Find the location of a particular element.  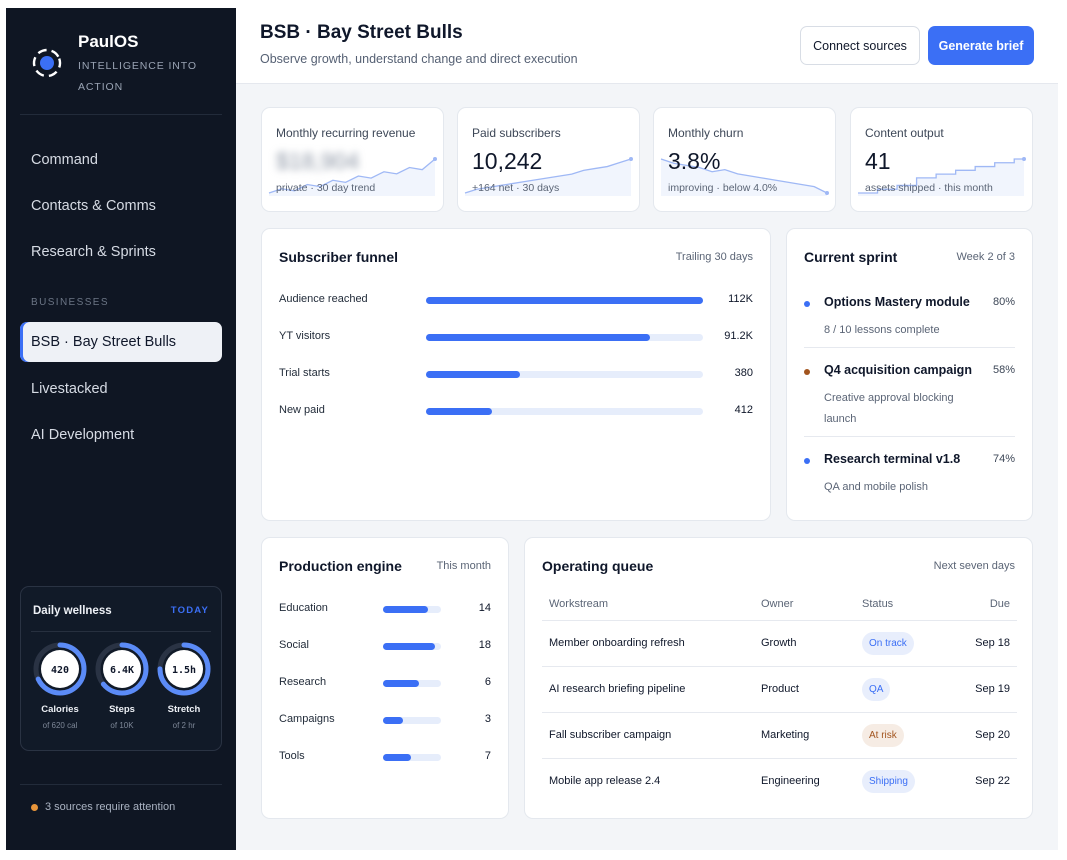

nav-item-research-sprints: Research & Sprints is located at coordinates (93, 252).